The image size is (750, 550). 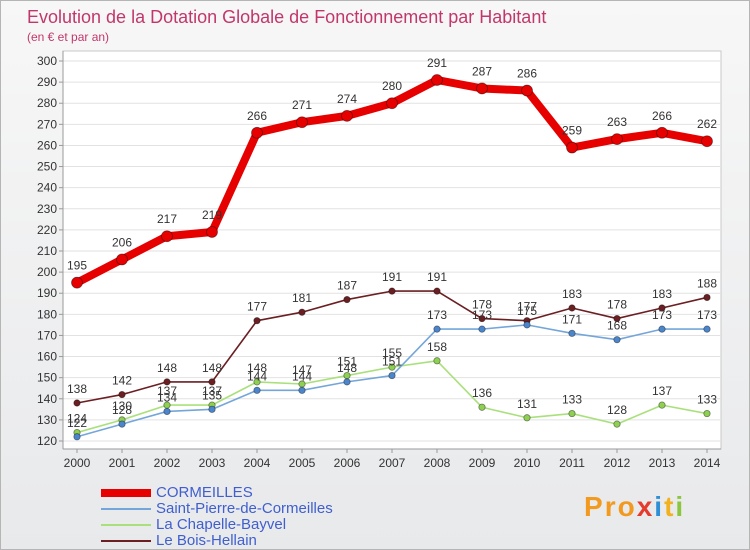 What do you see at coordinates (257, 307) in the screenshot?
I see `data-label-le-bois-hellain: 177` at bounding box center [257, 307].